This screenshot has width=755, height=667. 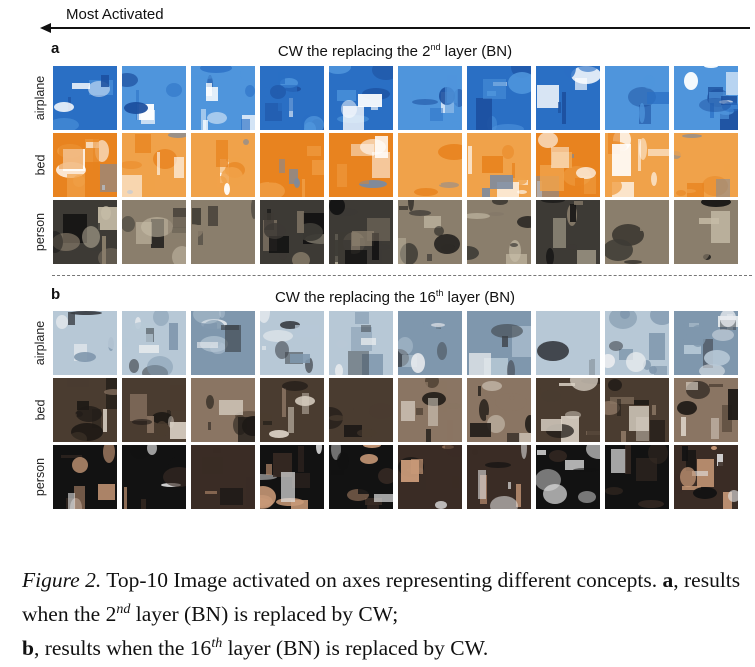 What do you see at coordinates (395, 165) in the screenshot?
I see `panel-a-row-bed` at bounding box center [395, 165].